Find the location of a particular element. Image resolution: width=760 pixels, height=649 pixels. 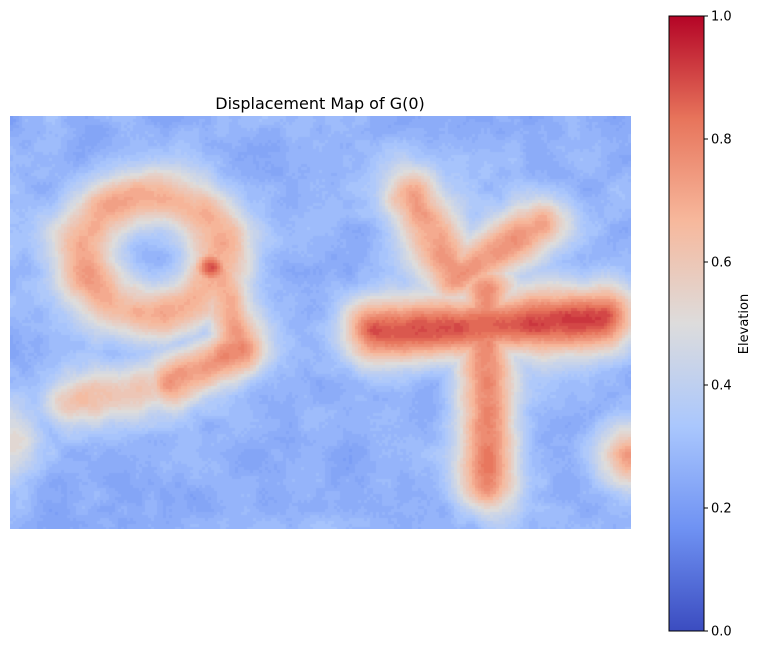

colorbar-tick-label: 1.0 is located at coordinates (721, 17).